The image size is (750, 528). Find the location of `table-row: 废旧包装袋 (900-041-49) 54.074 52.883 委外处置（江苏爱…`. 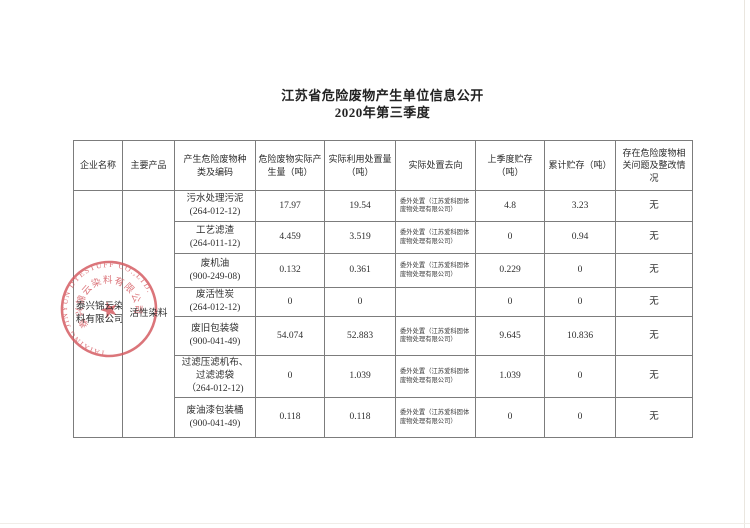

table-row: 废旧包装袋 (900-041-49) 54.074 52.883 委外处置（江苏爱… is located at coordinates (383, 336).